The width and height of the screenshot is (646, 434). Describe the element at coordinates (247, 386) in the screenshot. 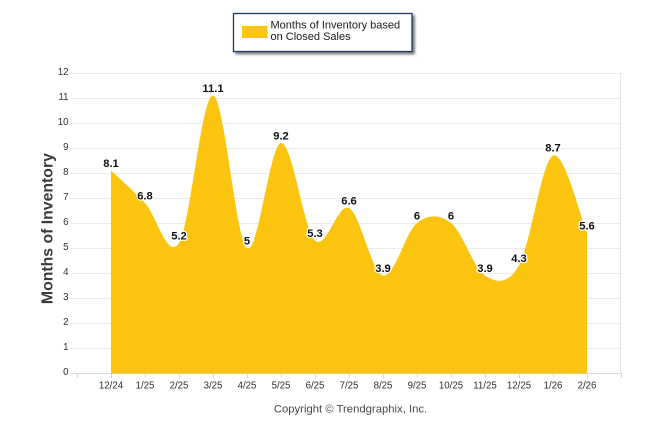

I see `svg-text: 4/25` at that location.